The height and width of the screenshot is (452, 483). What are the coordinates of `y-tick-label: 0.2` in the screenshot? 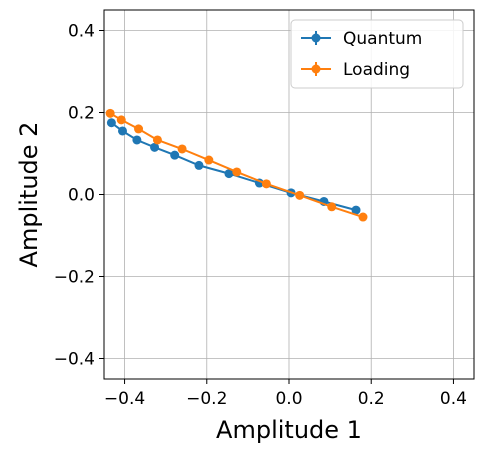 It's located at (81, 114).